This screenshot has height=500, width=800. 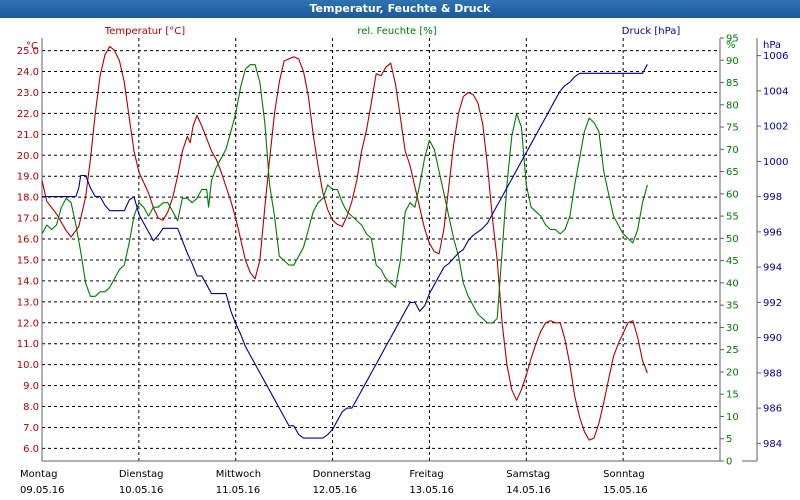 What do you see at coordinates (732, 105) in the screenshot?
I see `humidity-tick-label: 80` at bounding box center [732, 105].